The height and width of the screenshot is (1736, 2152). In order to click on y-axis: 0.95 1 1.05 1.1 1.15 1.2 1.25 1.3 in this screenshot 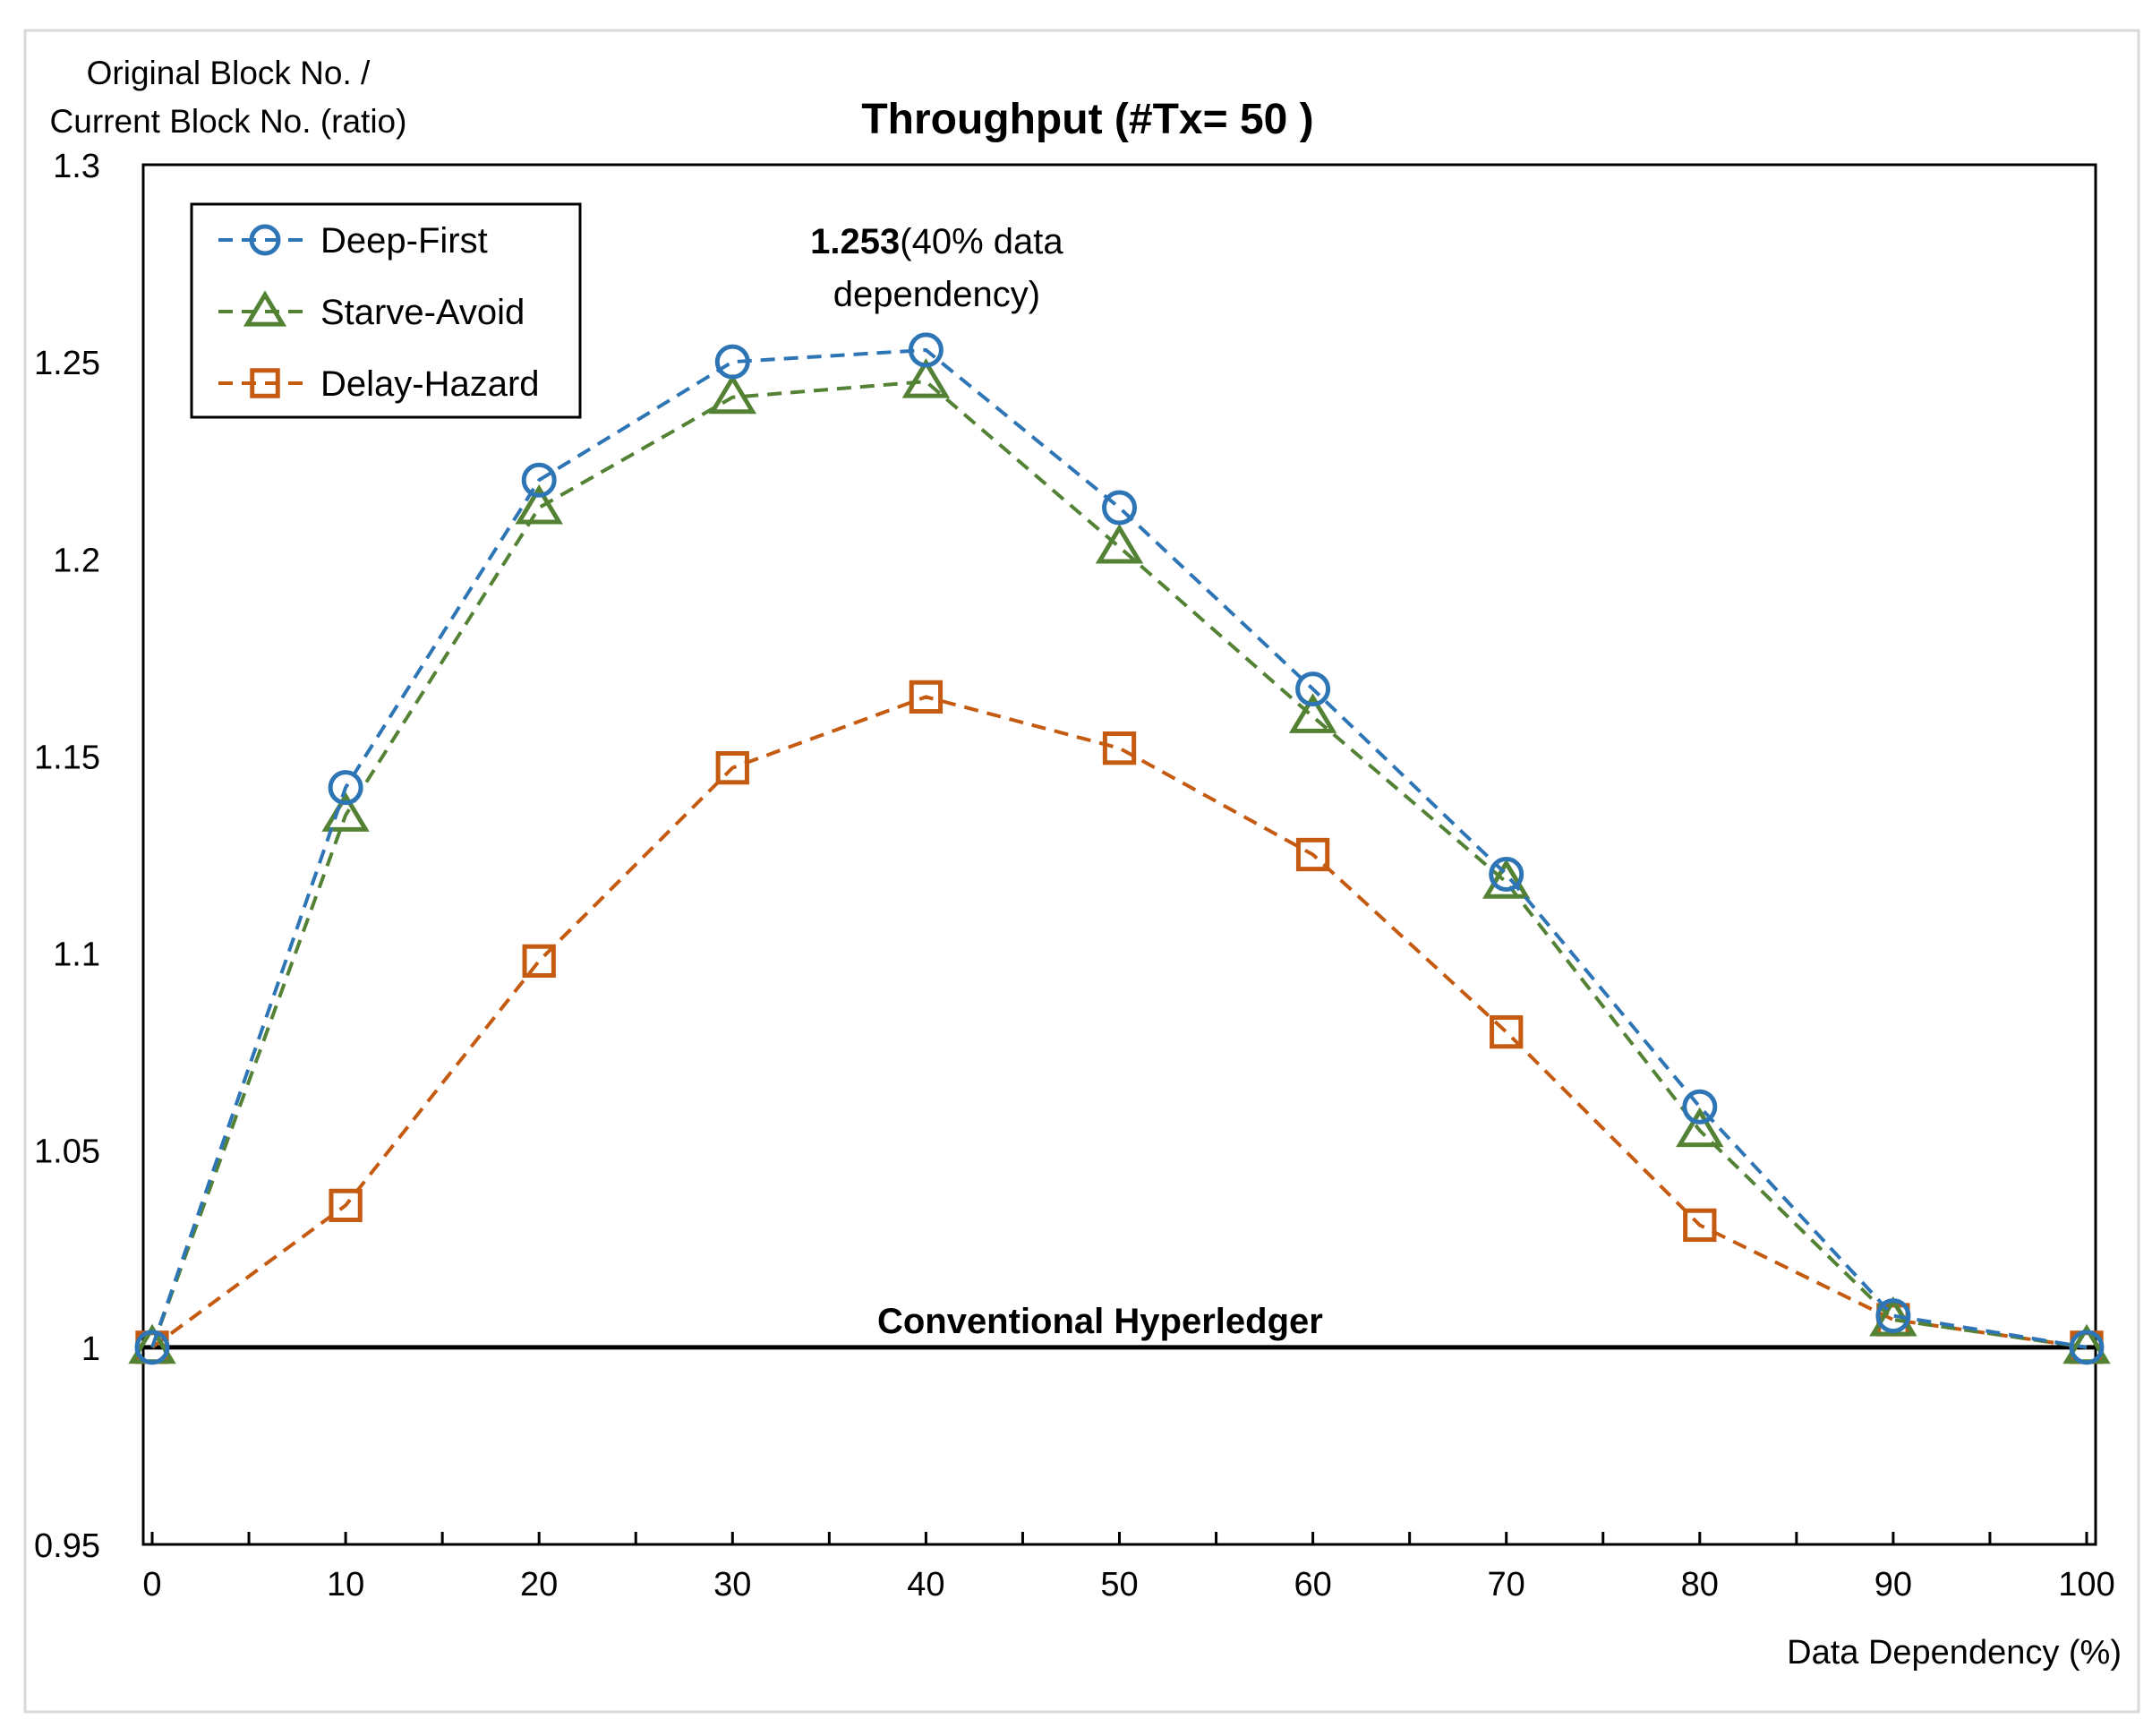, I will do `click(67, 856)`.